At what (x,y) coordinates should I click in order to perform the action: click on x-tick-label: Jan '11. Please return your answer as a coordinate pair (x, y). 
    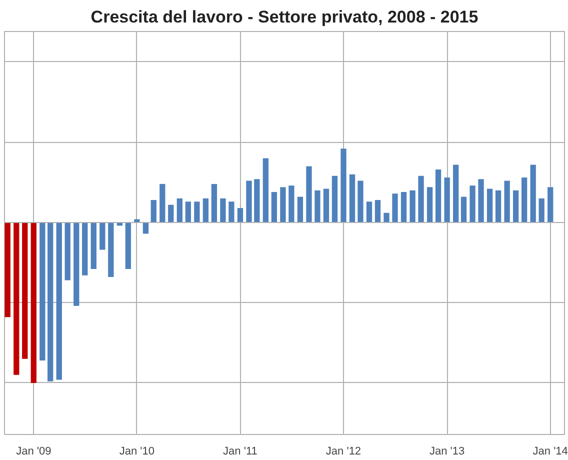
    Looking at the image, I should click on (240, 452).